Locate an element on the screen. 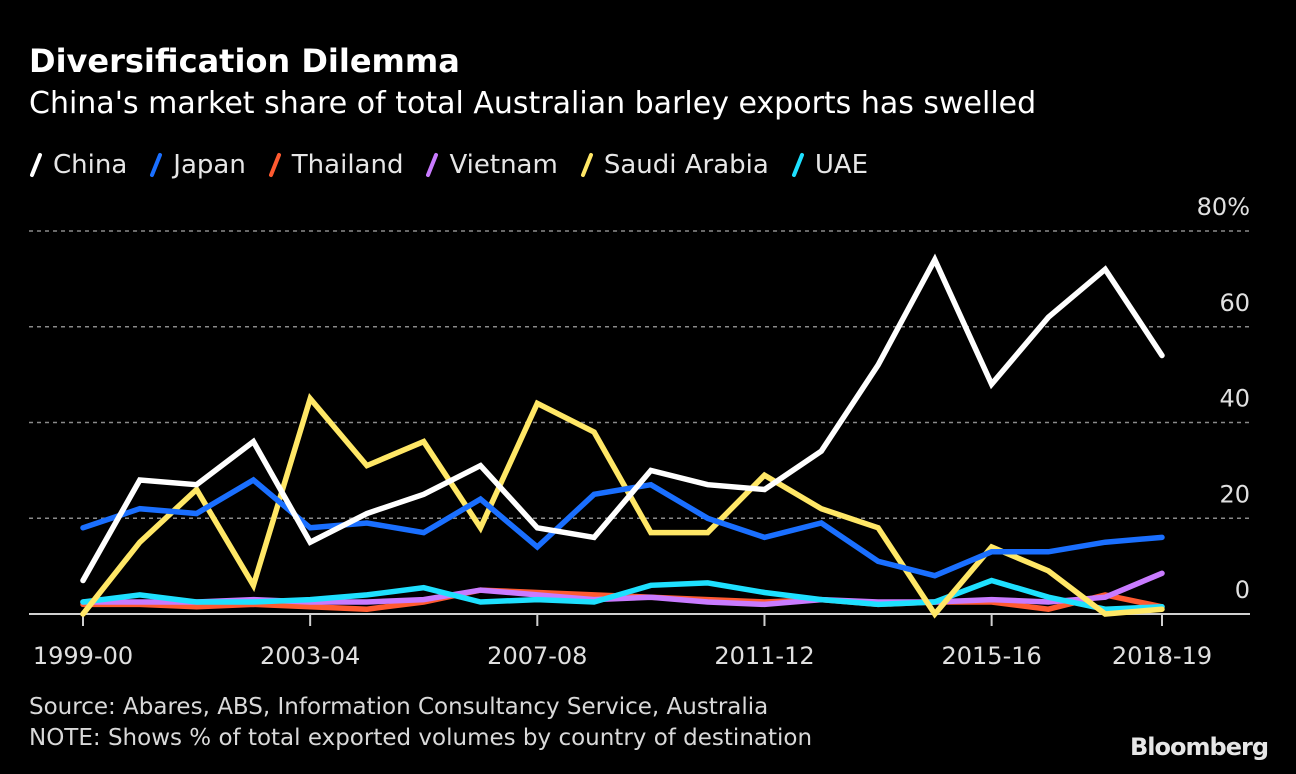 The width and height of the screenshot is (1296, 774). y-tick-label: 60 is located at coordinates (1234, 303).